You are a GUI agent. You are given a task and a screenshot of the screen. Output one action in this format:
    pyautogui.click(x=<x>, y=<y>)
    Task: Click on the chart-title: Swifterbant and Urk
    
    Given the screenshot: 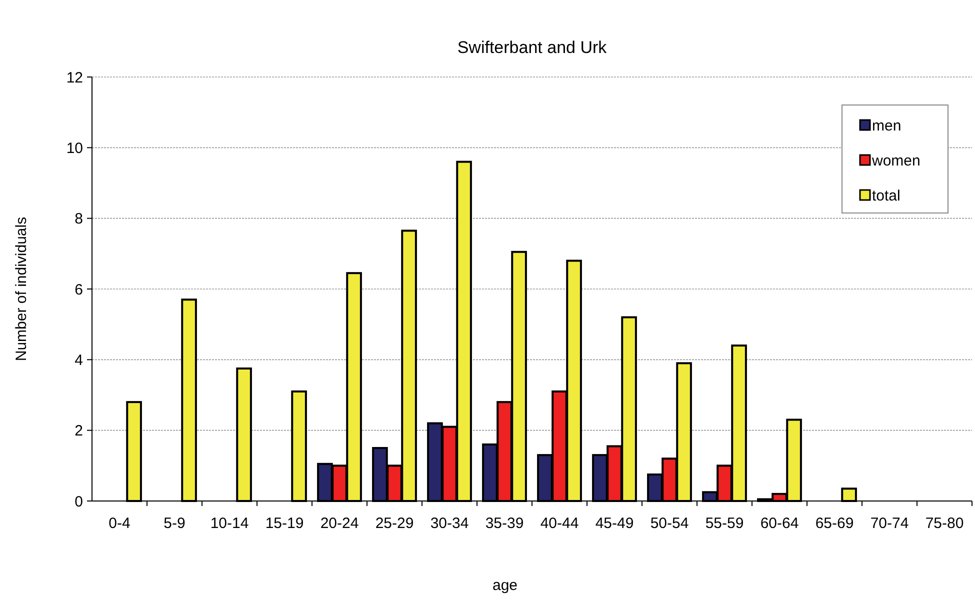 What is the action you would take?
    pyautogui.click(x=532, y=47)
    